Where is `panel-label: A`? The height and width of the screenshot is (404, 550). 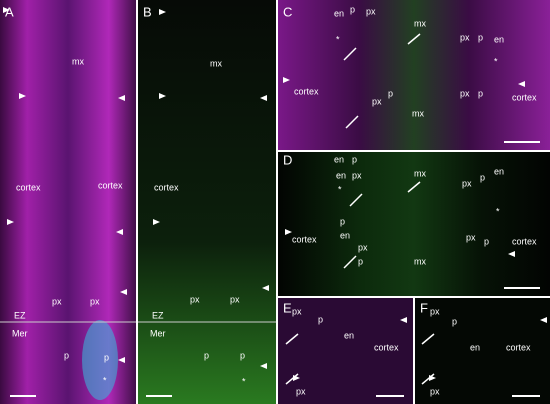 panel-label: A is located at coordinates (9, 11).